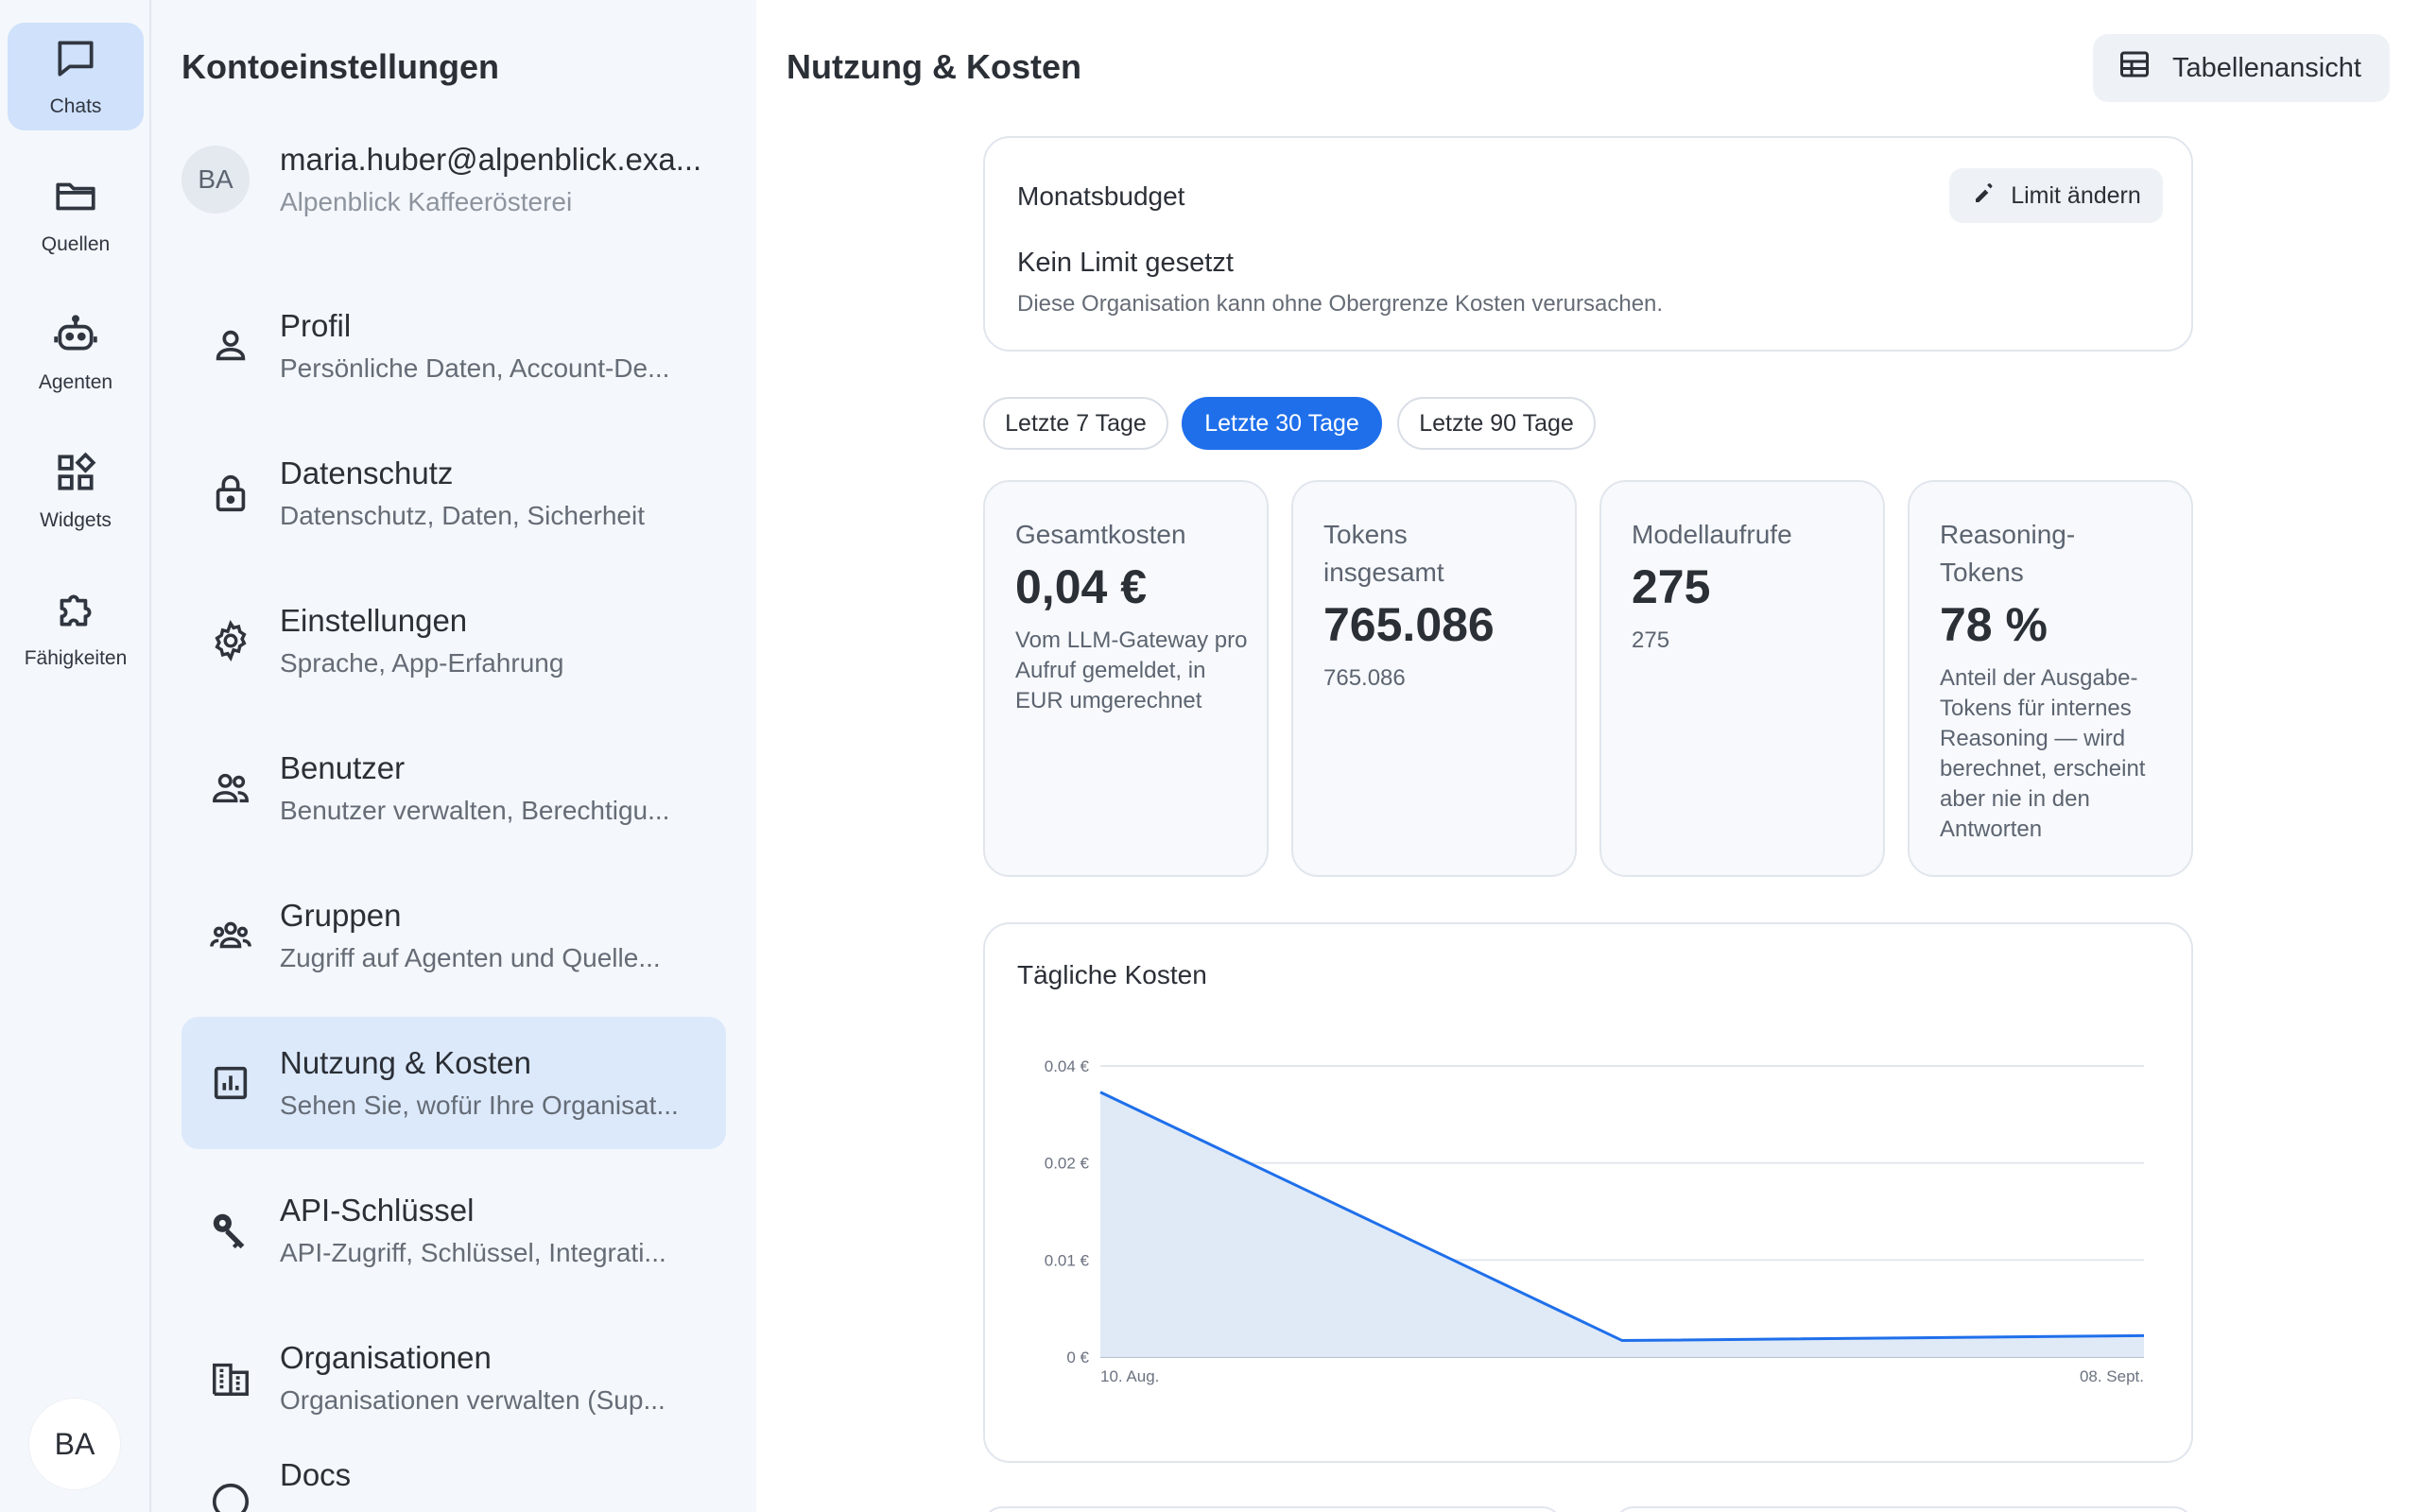 The width and height of the screenshot is (2420, 1512). What do you see at coordinates (426, 201) in the screenshot?
I see `account-organization: Alpenblick Kaffeerösterei` at bounding box center [426, 201].